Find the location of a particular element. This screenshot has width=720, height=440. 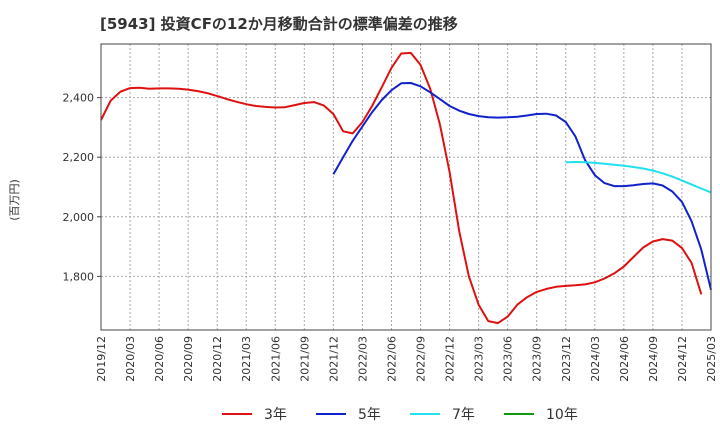

x-tick-label: 2022/12 is located at coordinates (450, 359).